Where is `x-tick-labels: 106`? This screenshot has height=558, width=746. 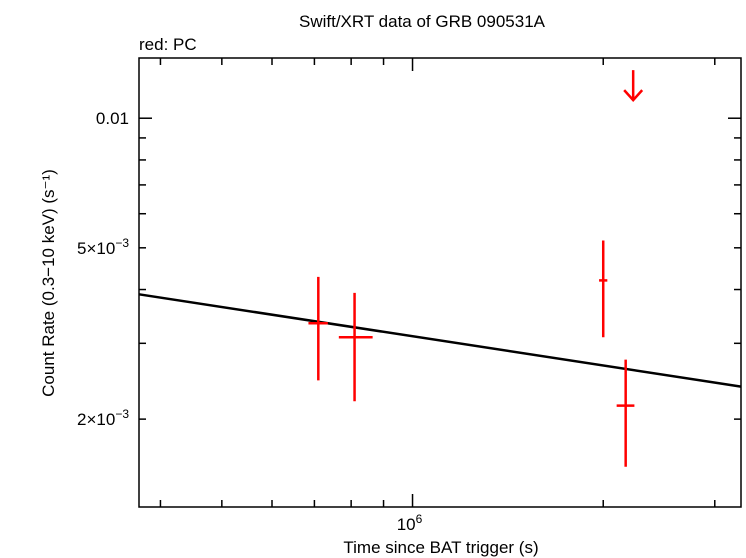
x-tick-labels: 106 is located at coordinates (410, 523).